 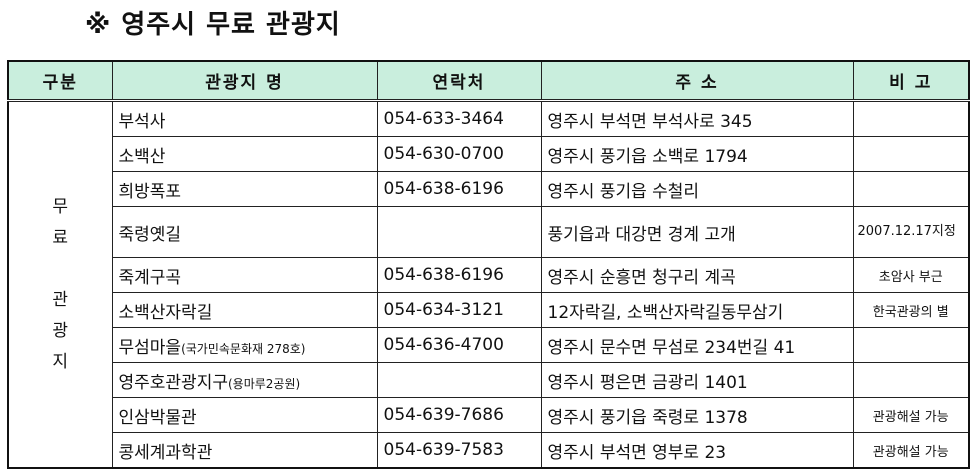 What do you see at coordinates (244, 154) in the screenshot?
I see `site-name-cell: 소백산` at bounding box center [244, 154].